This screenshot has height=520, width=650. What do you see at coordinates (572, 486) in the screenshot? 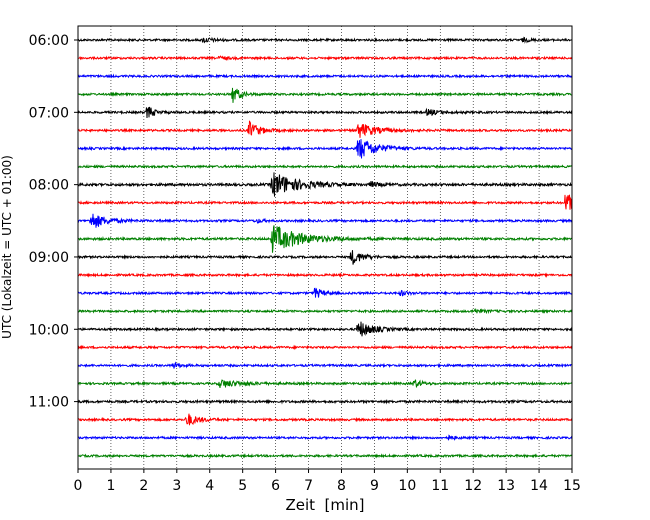
I see `x-tick-label: 15` at bounding box center [572, 486].